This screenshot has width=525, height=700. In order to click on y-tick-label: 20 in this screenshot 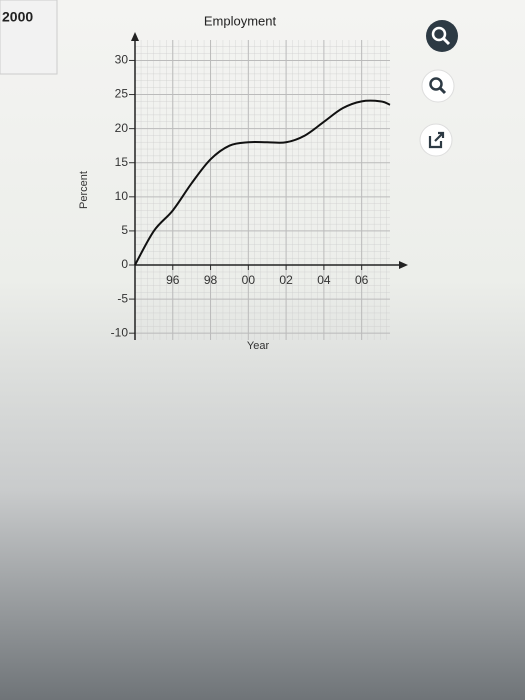, I will do `click(122, 128)`.